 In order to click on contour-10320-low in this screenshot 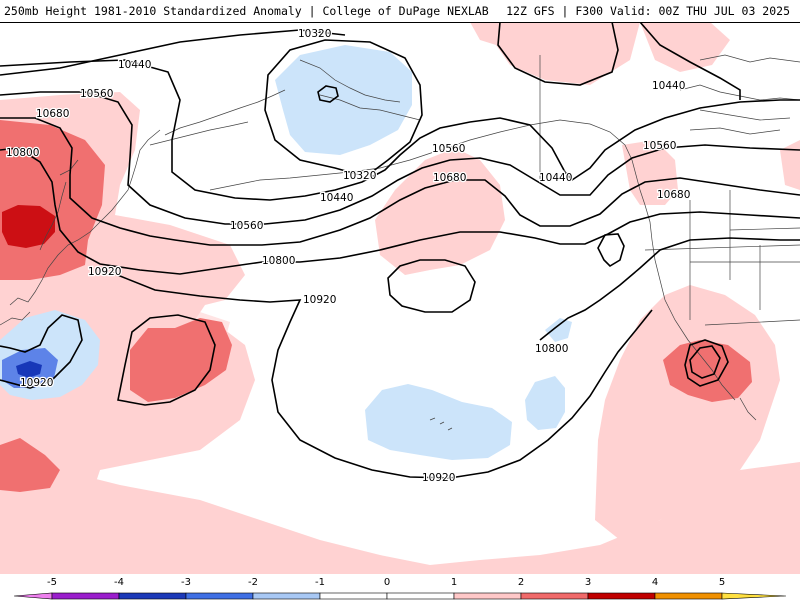, I will do `click(328, 94)`.